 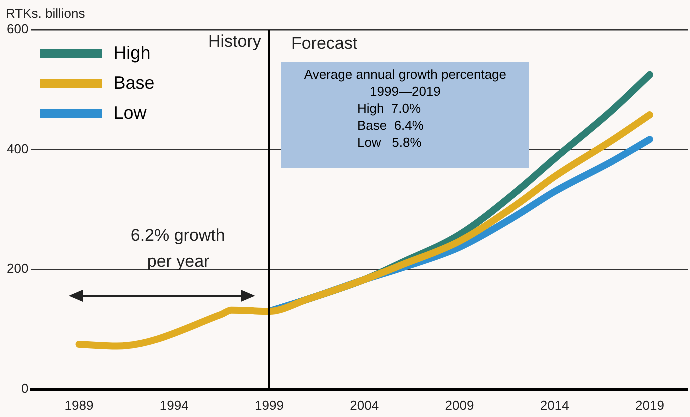 What do you see at coordinates (555, 405) in the screenshot?
I see `x-tick-label: 2014` at bounding box center [555, 405].